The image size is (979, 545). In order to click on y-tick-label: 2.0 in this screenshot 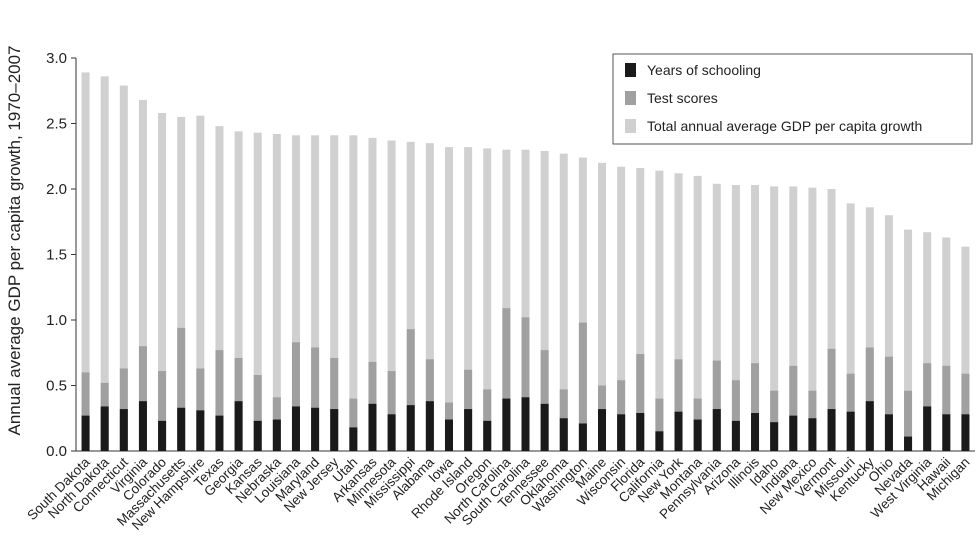, I will do `click(56, 189)`.